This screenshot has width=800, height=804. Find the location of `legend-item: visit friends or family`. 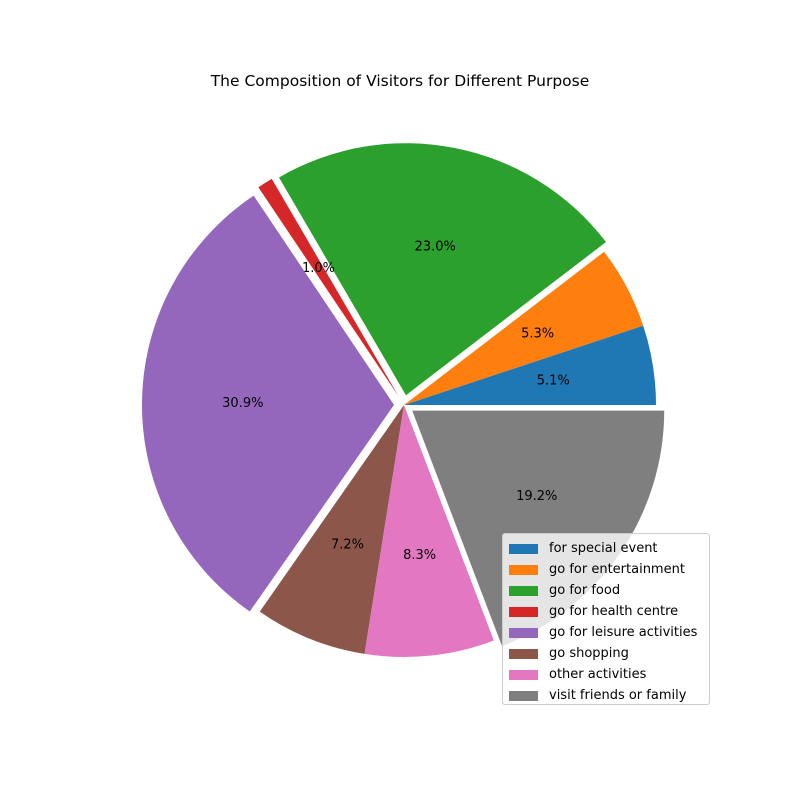

legend-item: visit friends or family is located at coordinates (609, 695).